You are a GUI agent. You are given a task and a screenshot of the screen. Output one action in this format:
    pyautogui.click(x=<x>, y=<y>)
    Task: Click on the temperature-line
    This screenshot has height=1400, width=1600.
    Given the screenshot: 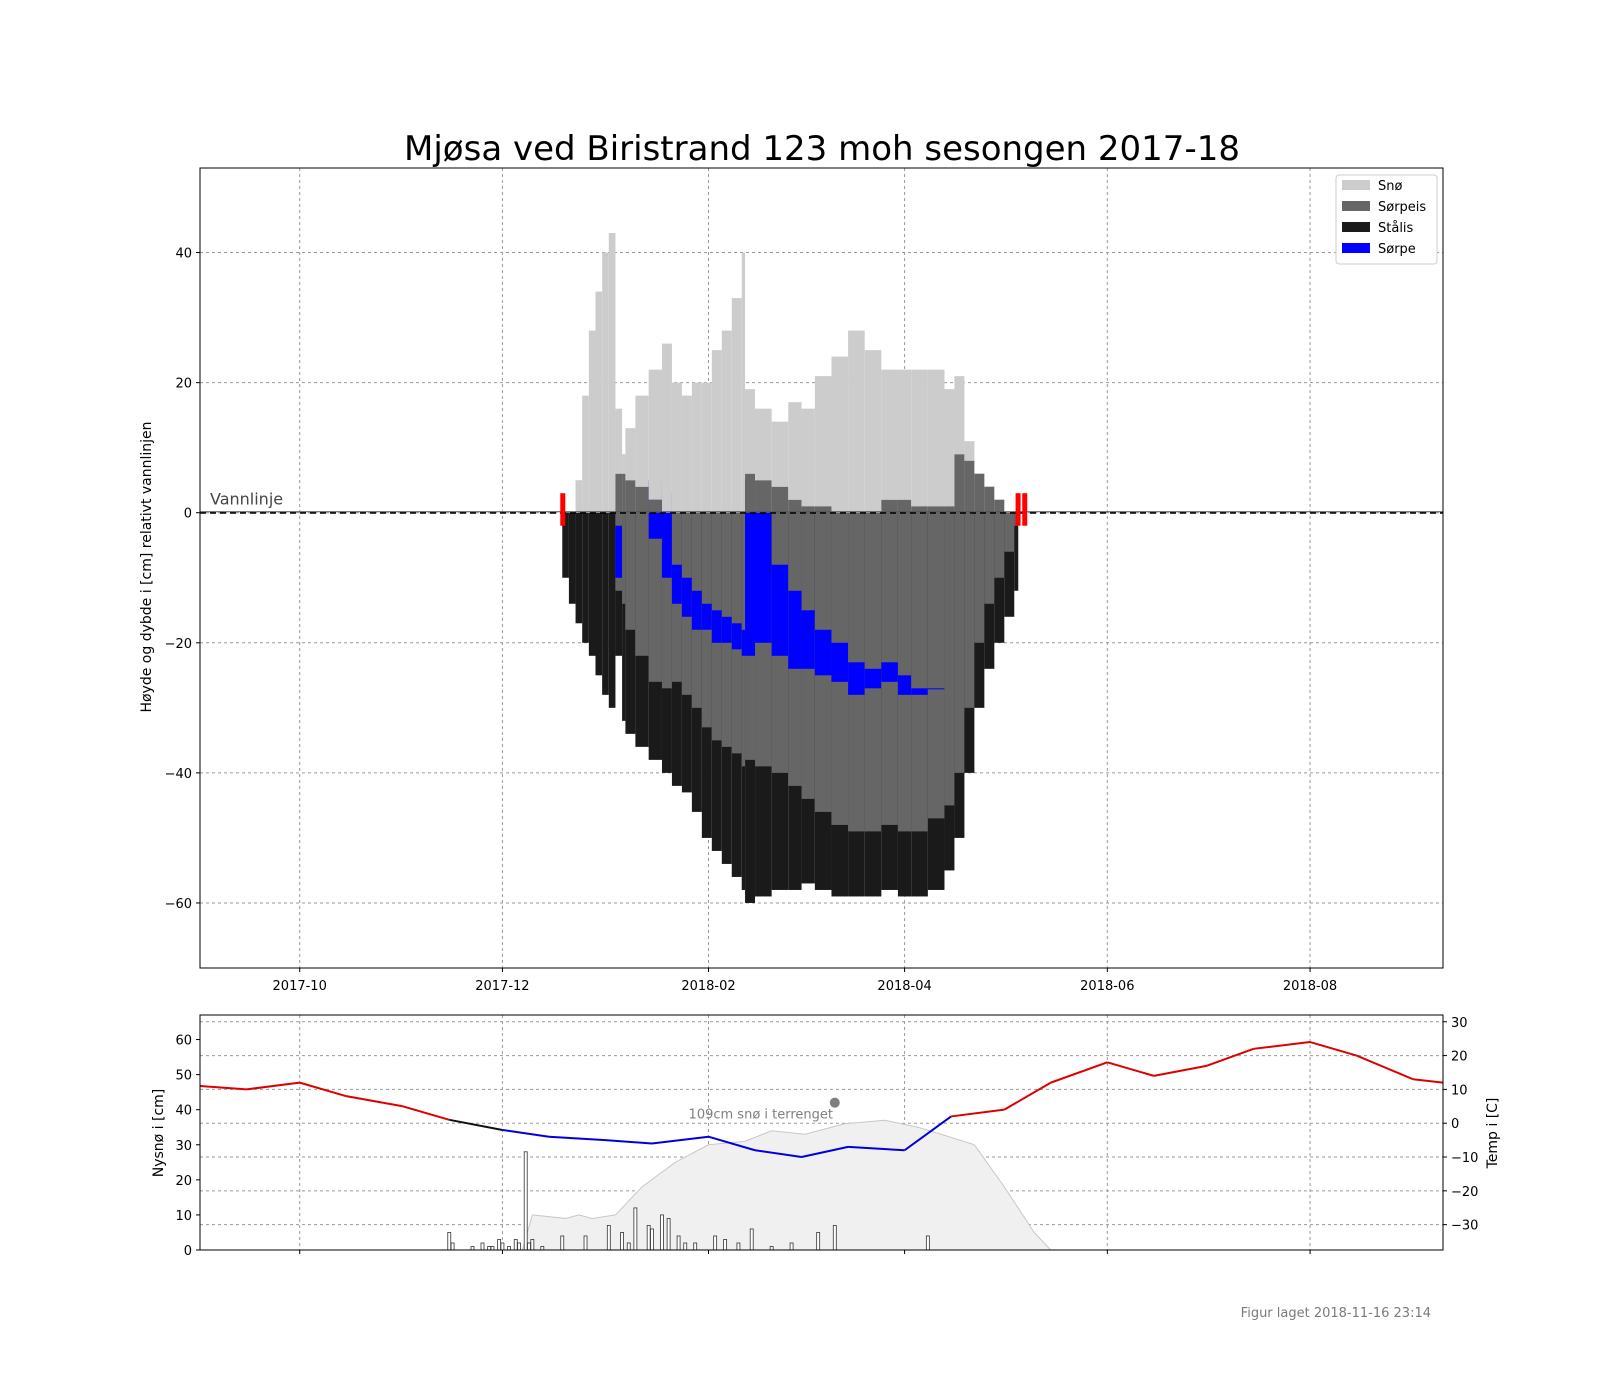 What is the action you would take?
    pyautogui.click(x=821, y=1100)
    